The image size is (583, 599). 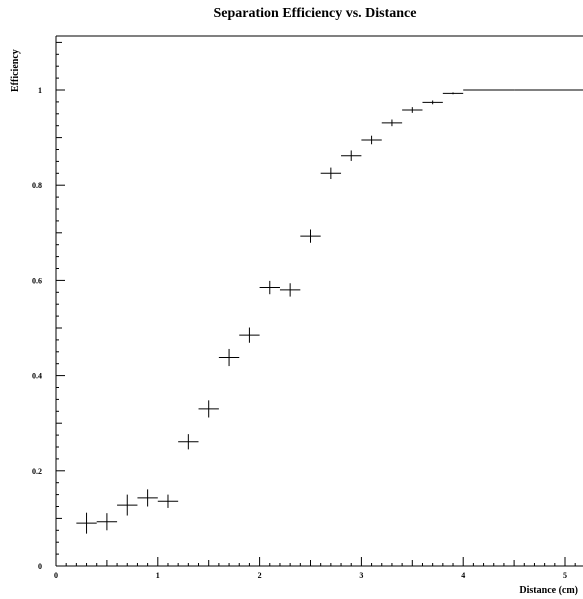 I want to click on y-tick-label: 0.6, so click(x=37, y=280).